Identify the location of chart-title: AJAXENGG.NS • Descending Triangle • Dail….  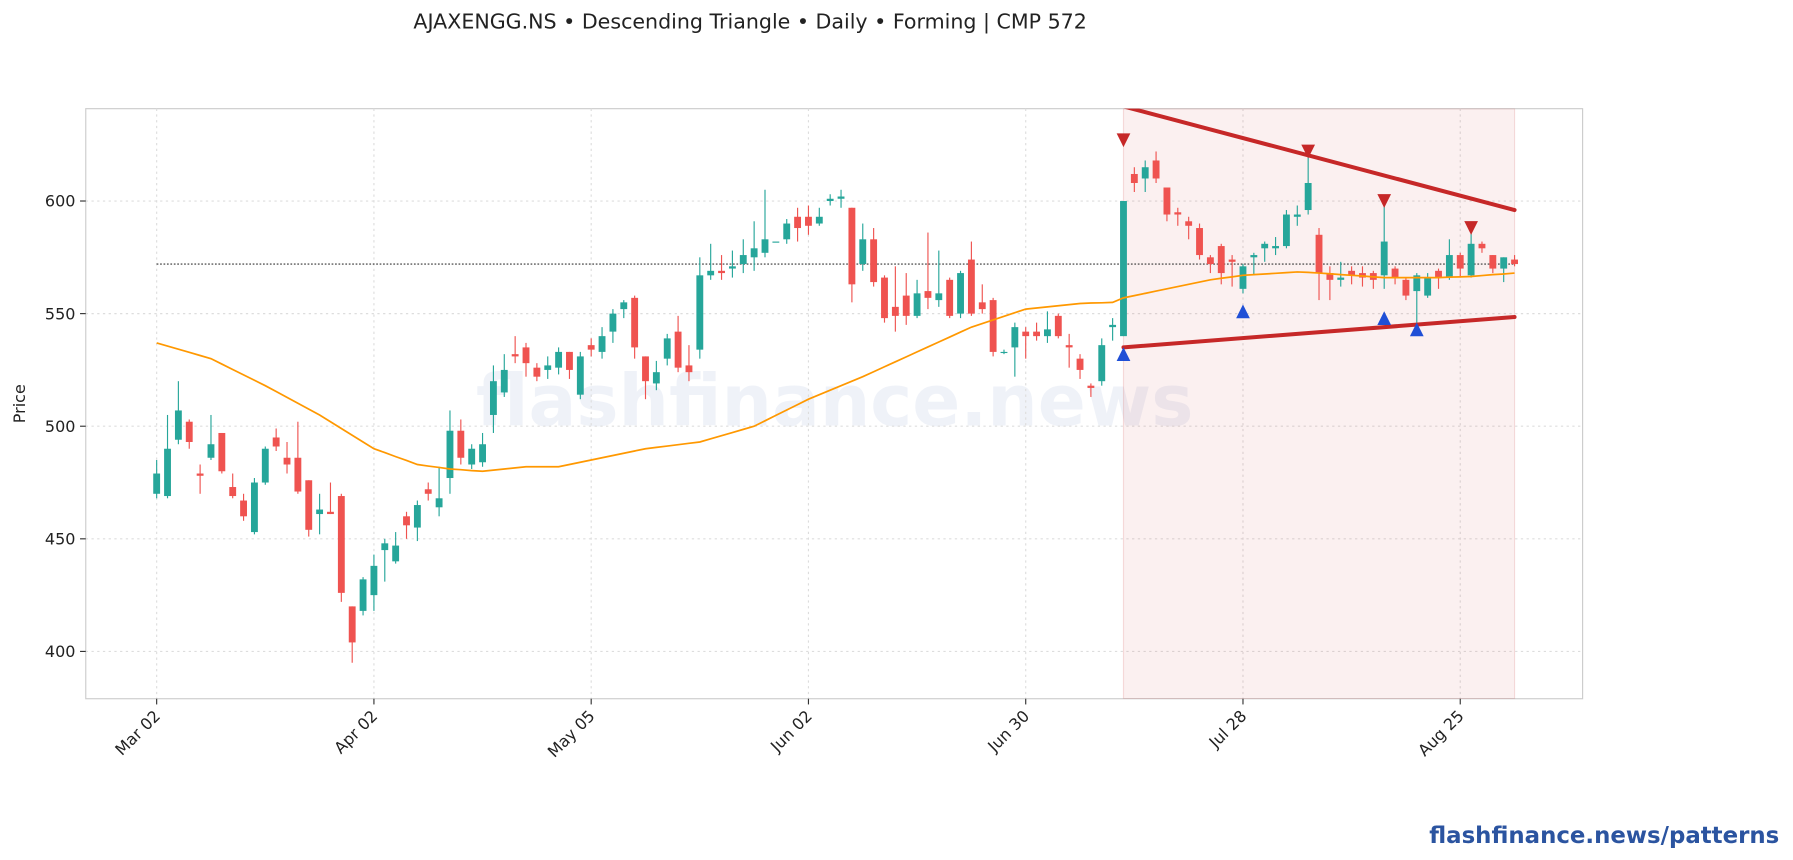
(749, 22).